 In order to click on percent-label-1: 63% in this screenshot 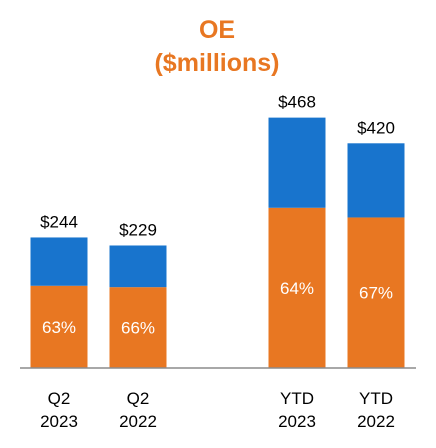, I will do `click(59, 327)`.